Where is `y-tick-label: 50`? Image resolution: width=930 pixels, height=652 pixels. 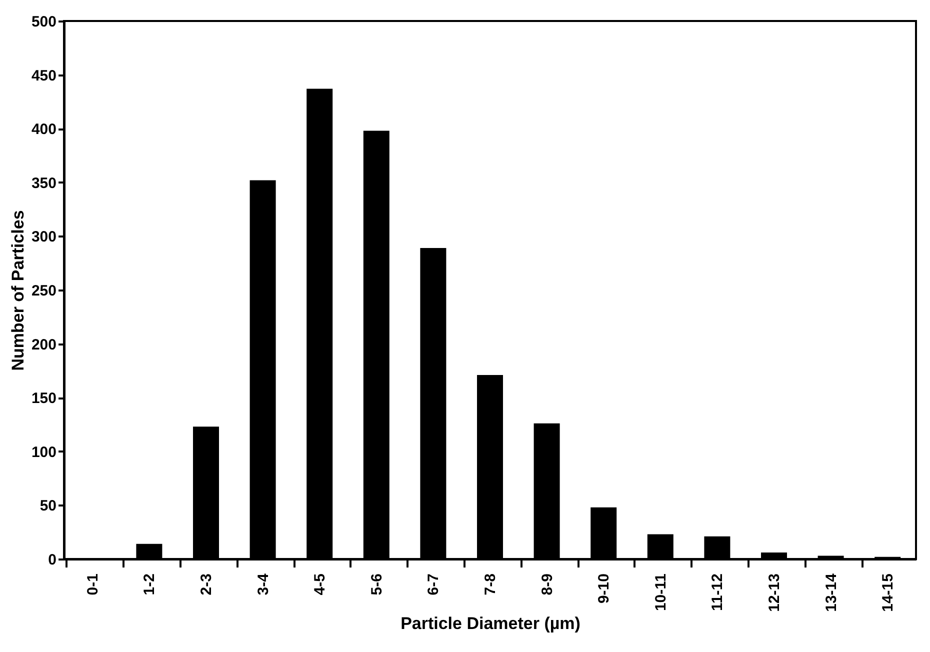 y-tick-label: 50 is located at coordinates (48, 506).